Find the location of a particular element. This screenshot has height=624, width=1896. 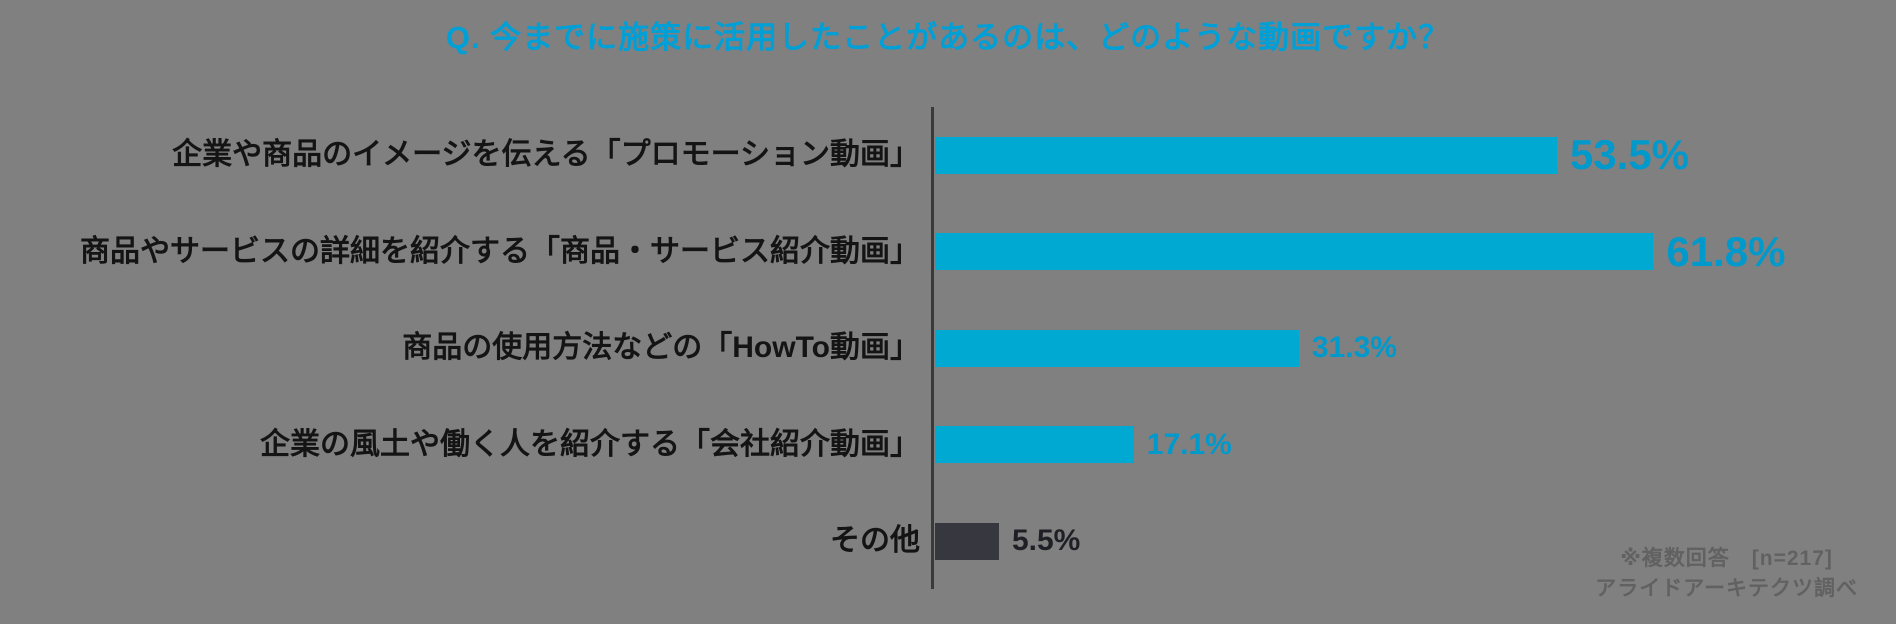

category-label: その他 is located at coordinates (875, 540).